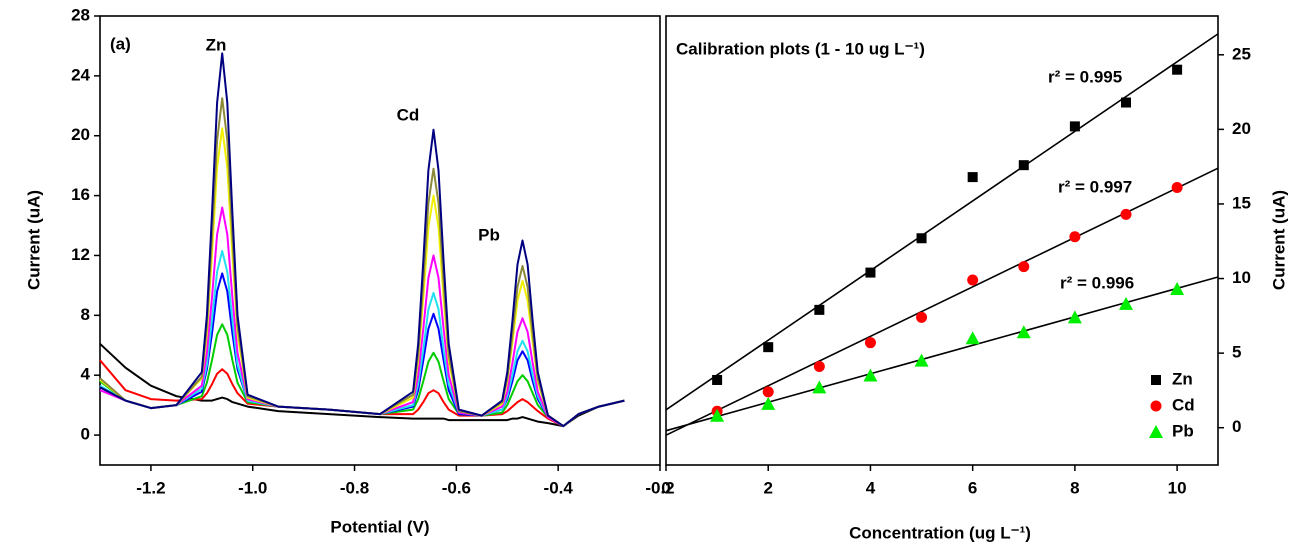  I want to click on x-tick-label: 0, so click(665, 487).